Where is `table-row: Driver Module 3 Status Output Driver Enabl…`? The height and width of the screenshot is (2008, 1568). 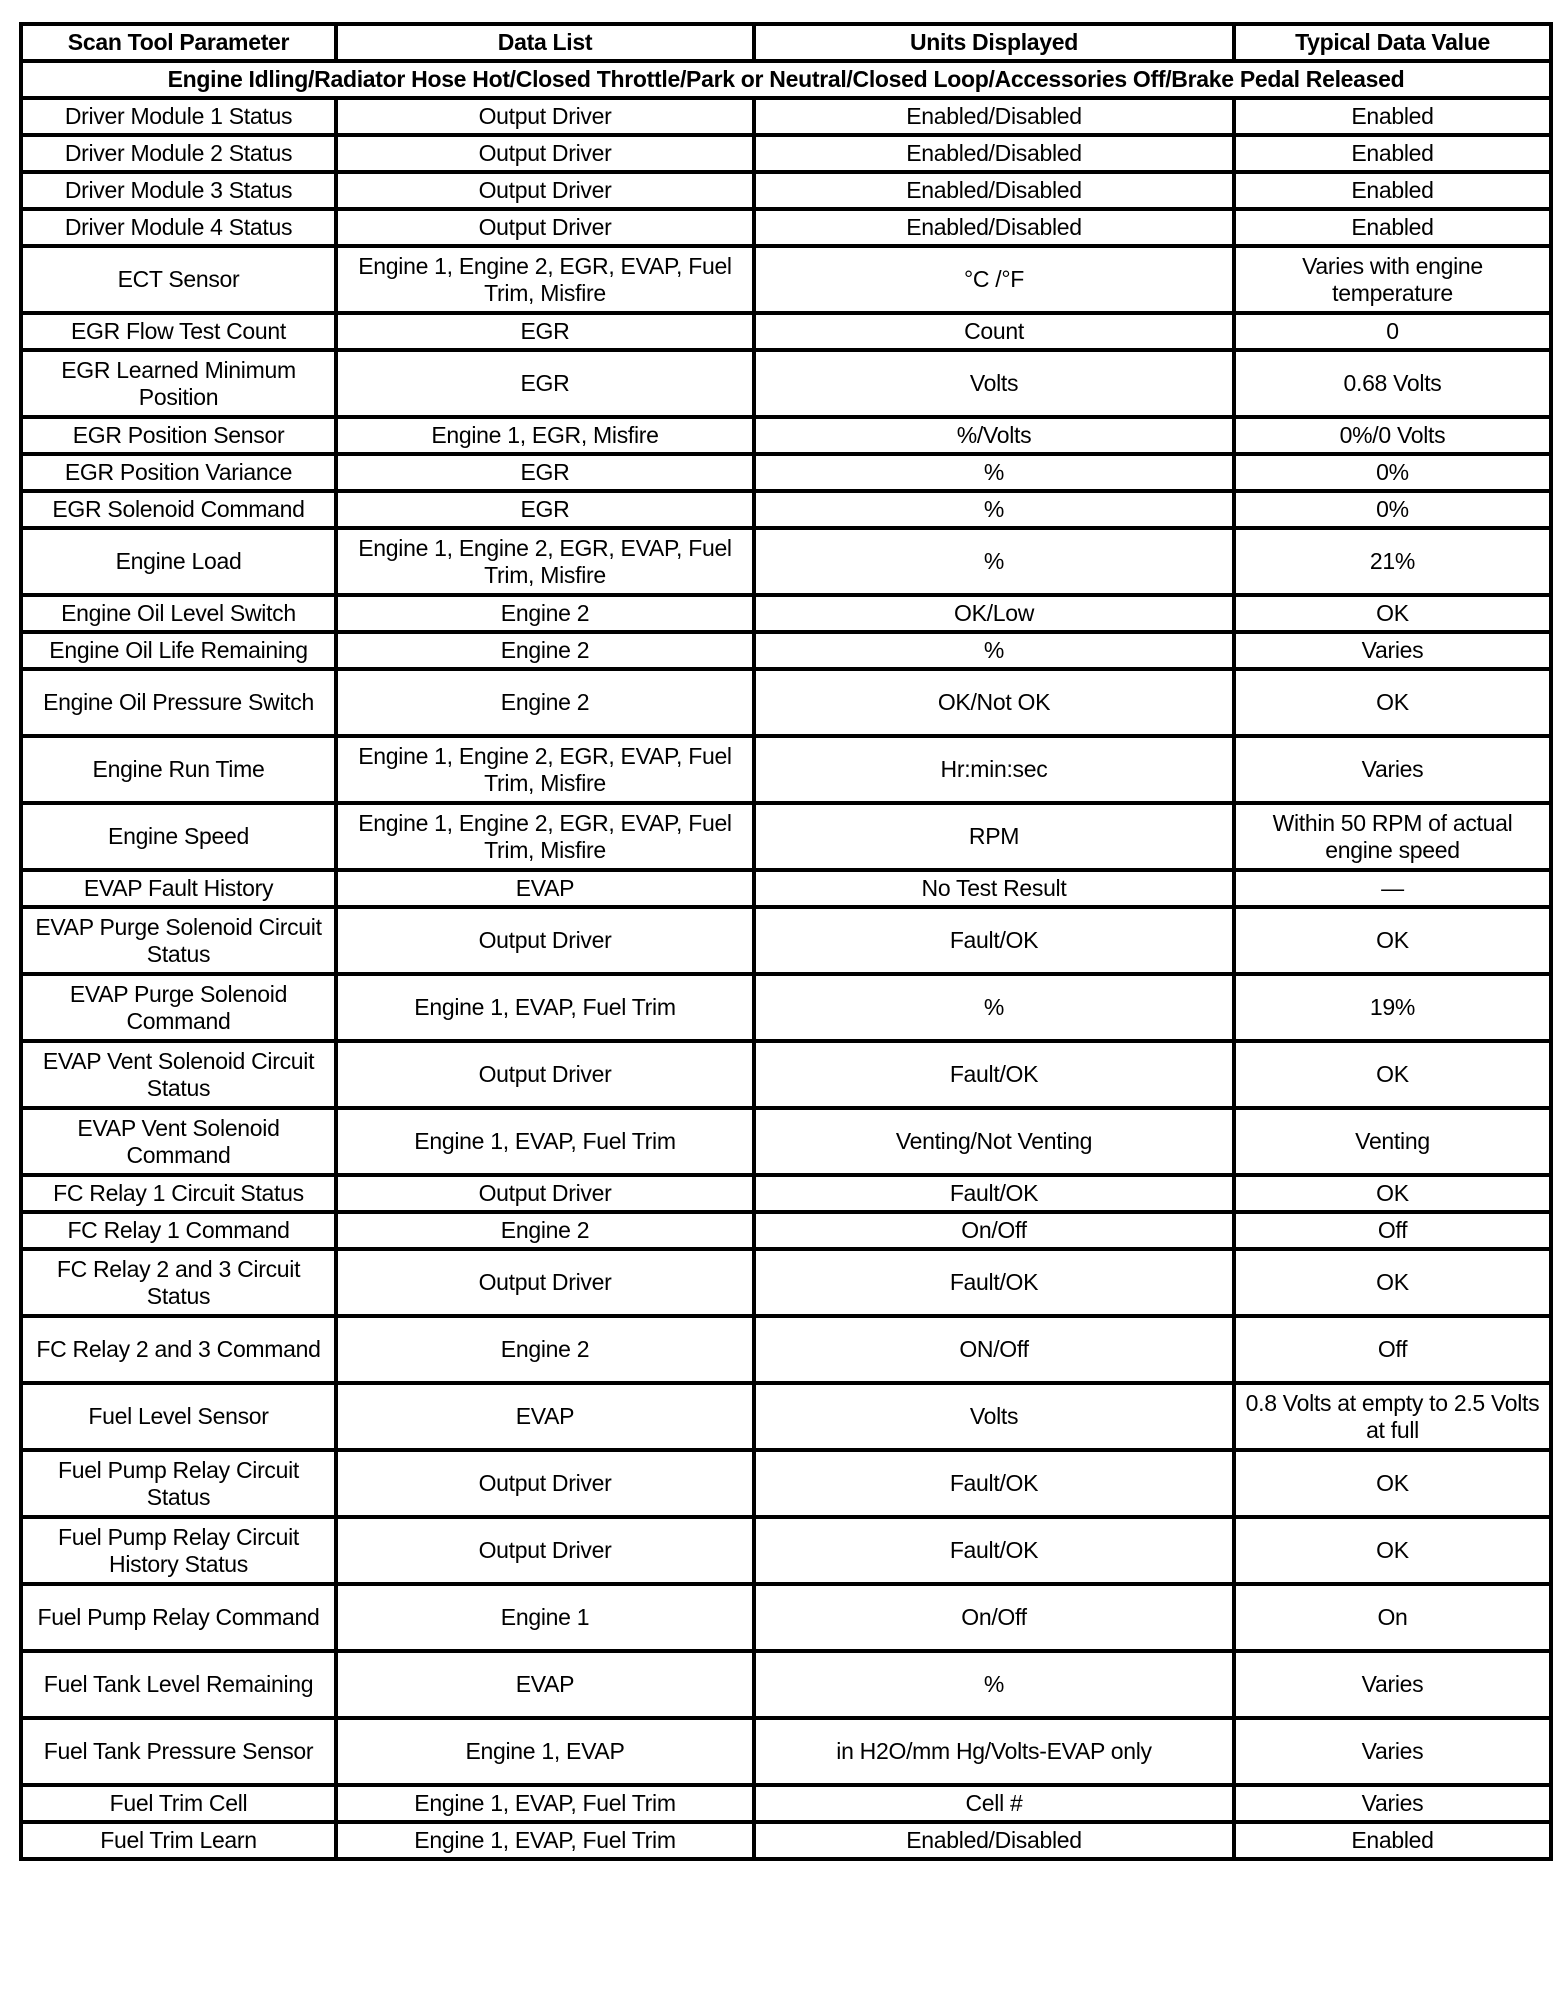
table-row: Driver Module 3 Status Output Driver Enabl… is located at coordinates (786, 190).